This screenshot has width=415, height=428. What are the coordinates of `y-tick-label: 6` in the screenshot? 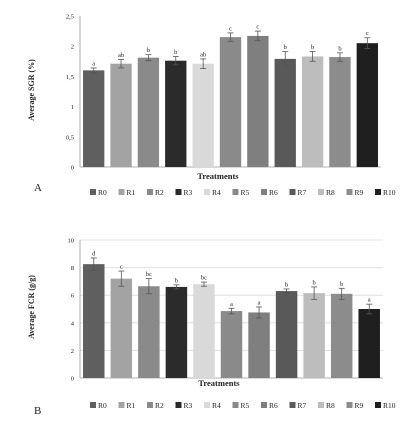 It's located at (73, 296).